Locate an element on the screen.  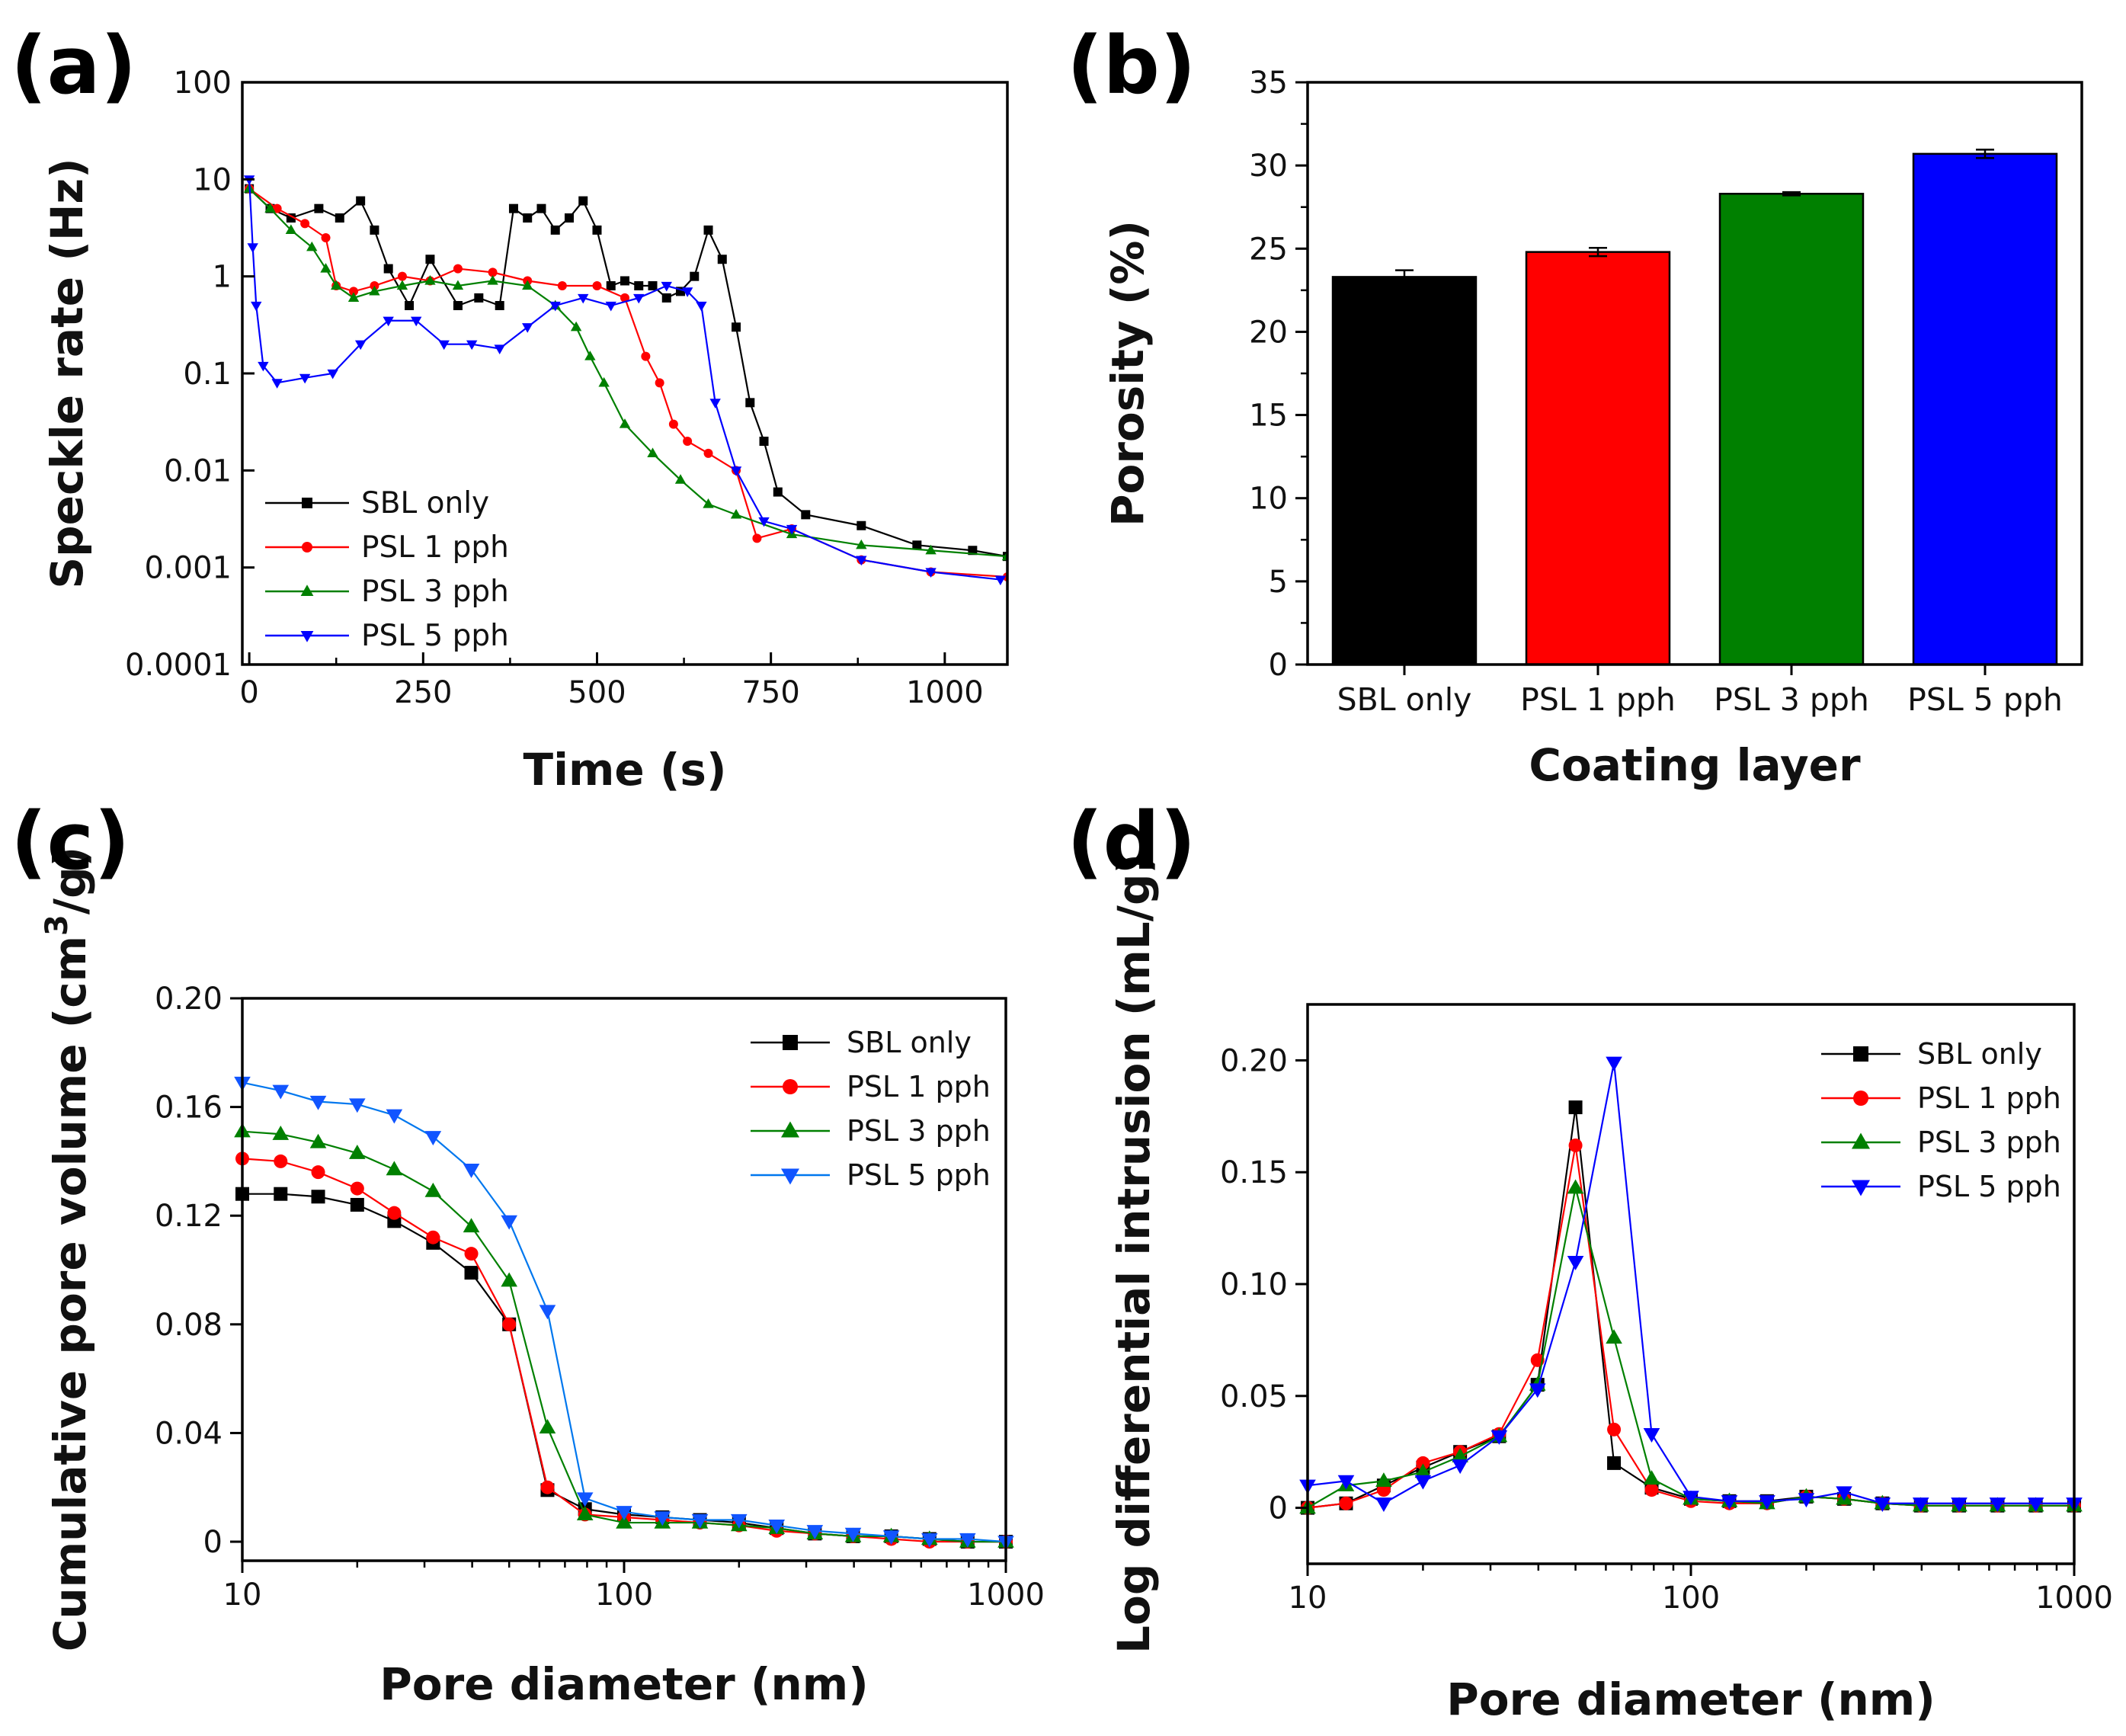
panel-c-line-sbl-only is located at coordinates (624, 1368).